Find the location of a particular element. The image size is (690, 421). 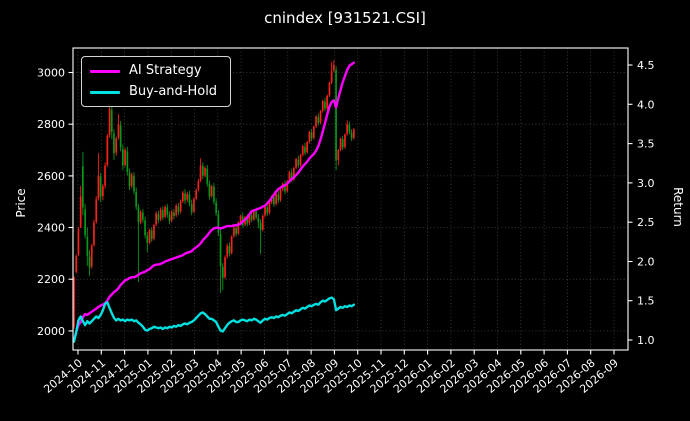

svg-text: 1.5 is located at coordinates (646, 301).